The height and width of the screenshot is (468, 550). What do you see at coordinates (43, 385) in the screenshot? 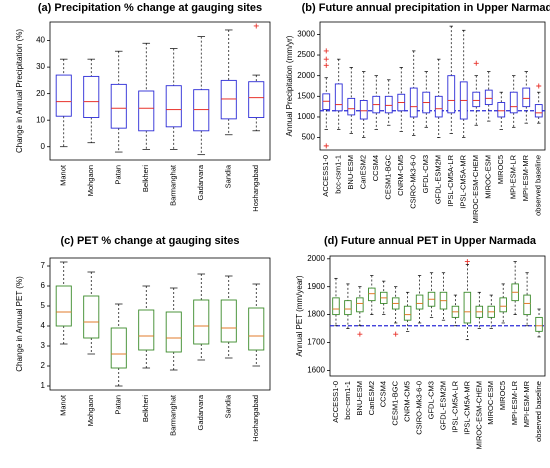
I see `y-tick-label: 1` at bounding box center [43, 385].